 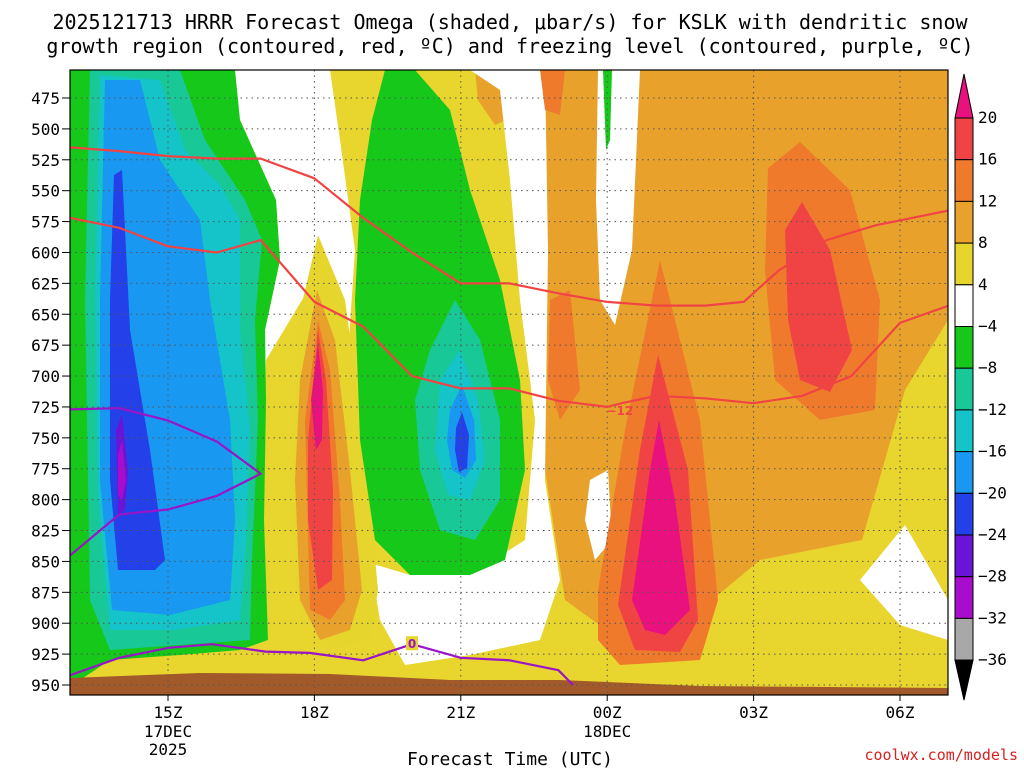 I want to click on y-tick-label: 775, so click(x=45, y=469).